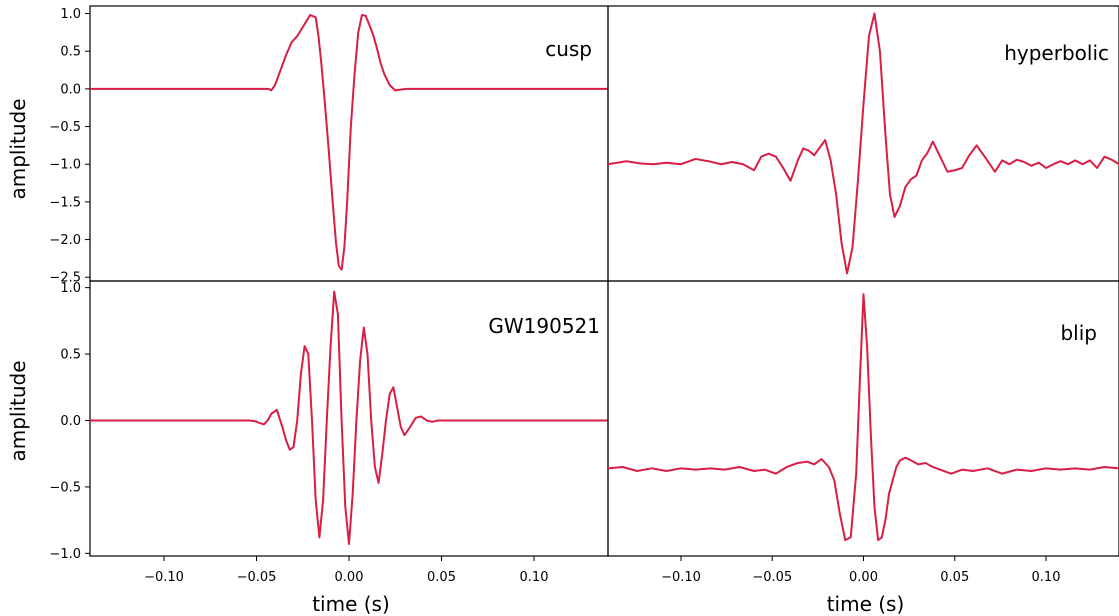 The image size is (1119, 616). Describe the element at coordinates (1078, 333) in the screenshot. I see `panel-label: blip` at that location.